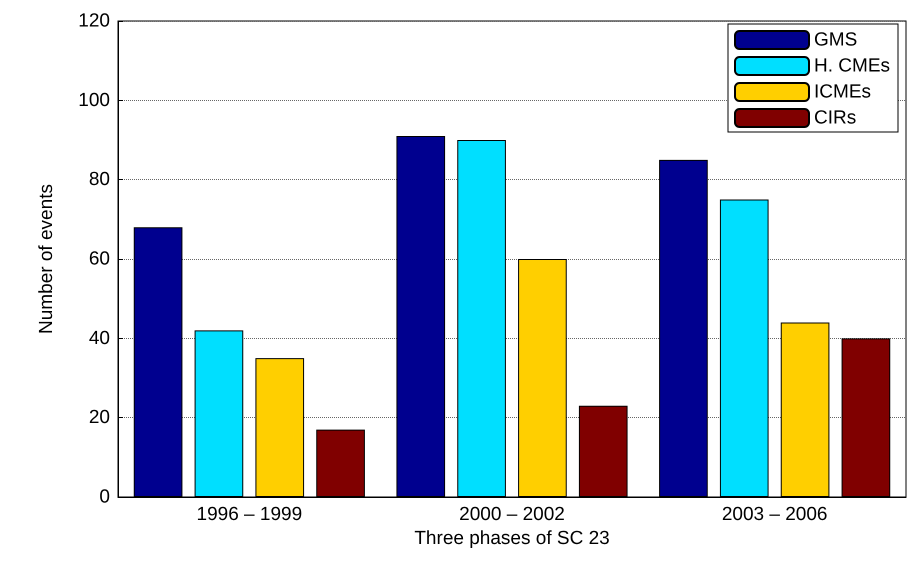 The height and width of the screenshot is (565, 918). What do you see at coordinates (512, 538) in the screenshot?
I see `x-axis-title: Three phases of SC 23` at bounding box center [512, 538].